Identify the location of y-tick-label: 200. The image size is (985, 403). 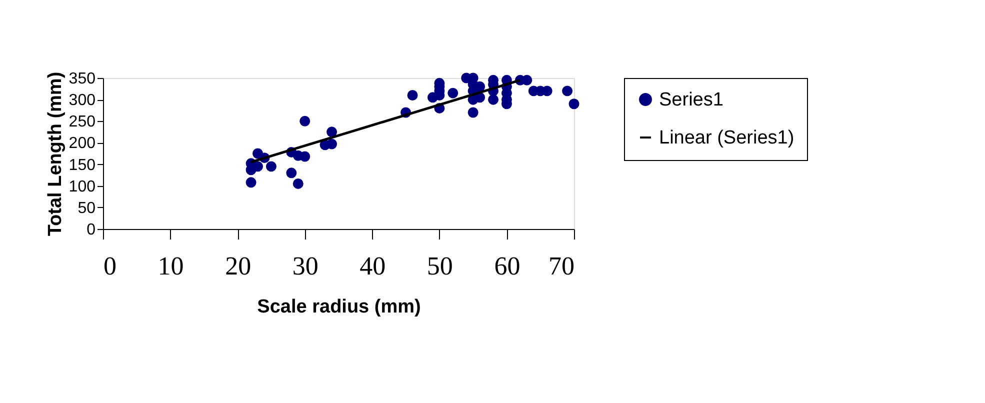
(82, 143).